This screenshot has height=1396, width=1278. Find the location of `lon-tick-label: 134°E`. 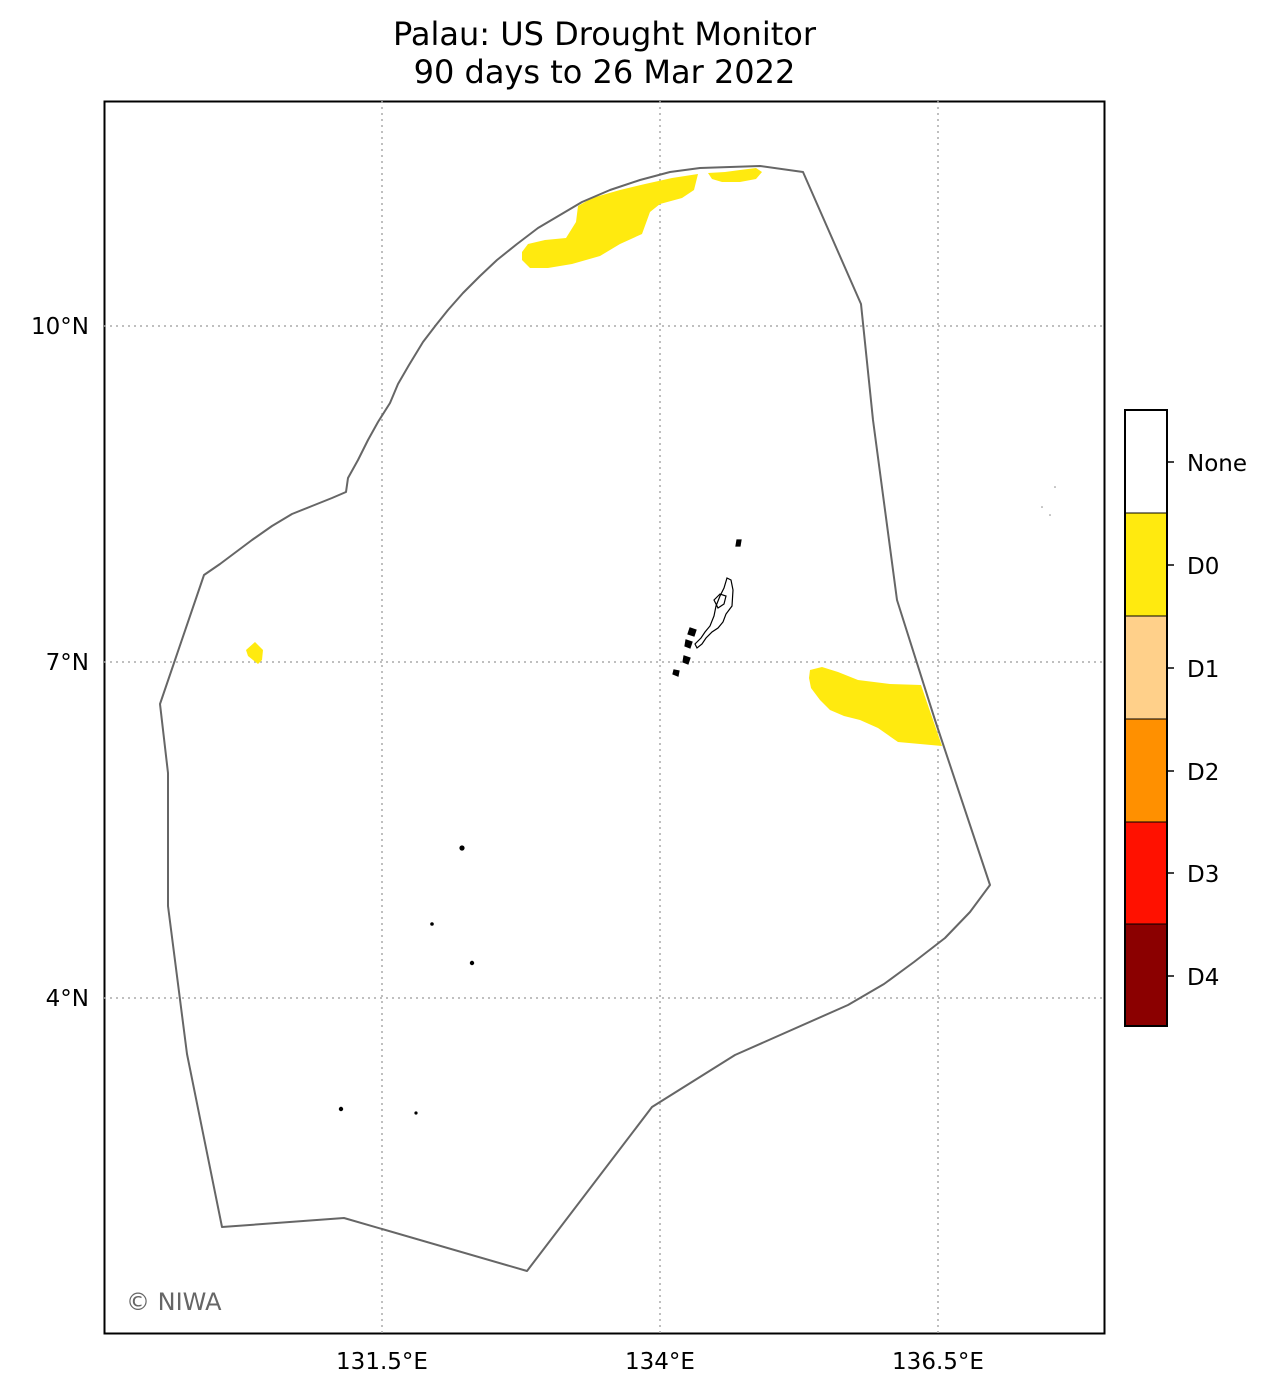

lon-tick-label: 134°E is located at coordinates (660, 1362).